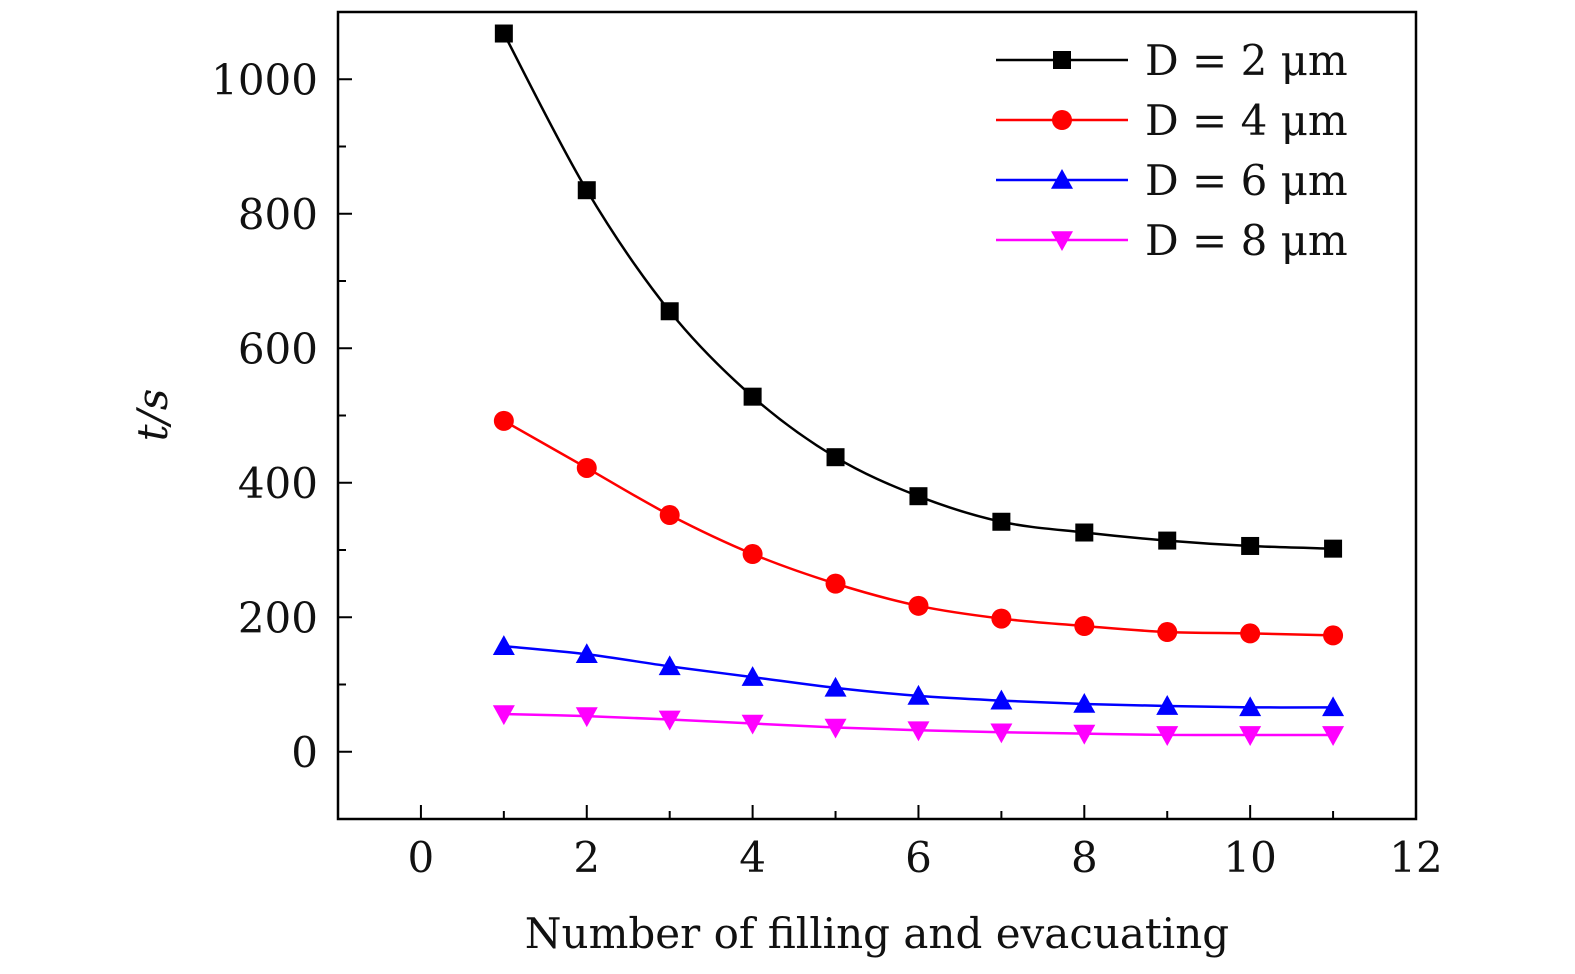  What do you see at coordinates (586, 857) in the screenshot?
I see `x-tick-label: 2` at bounding box center [586, 857].